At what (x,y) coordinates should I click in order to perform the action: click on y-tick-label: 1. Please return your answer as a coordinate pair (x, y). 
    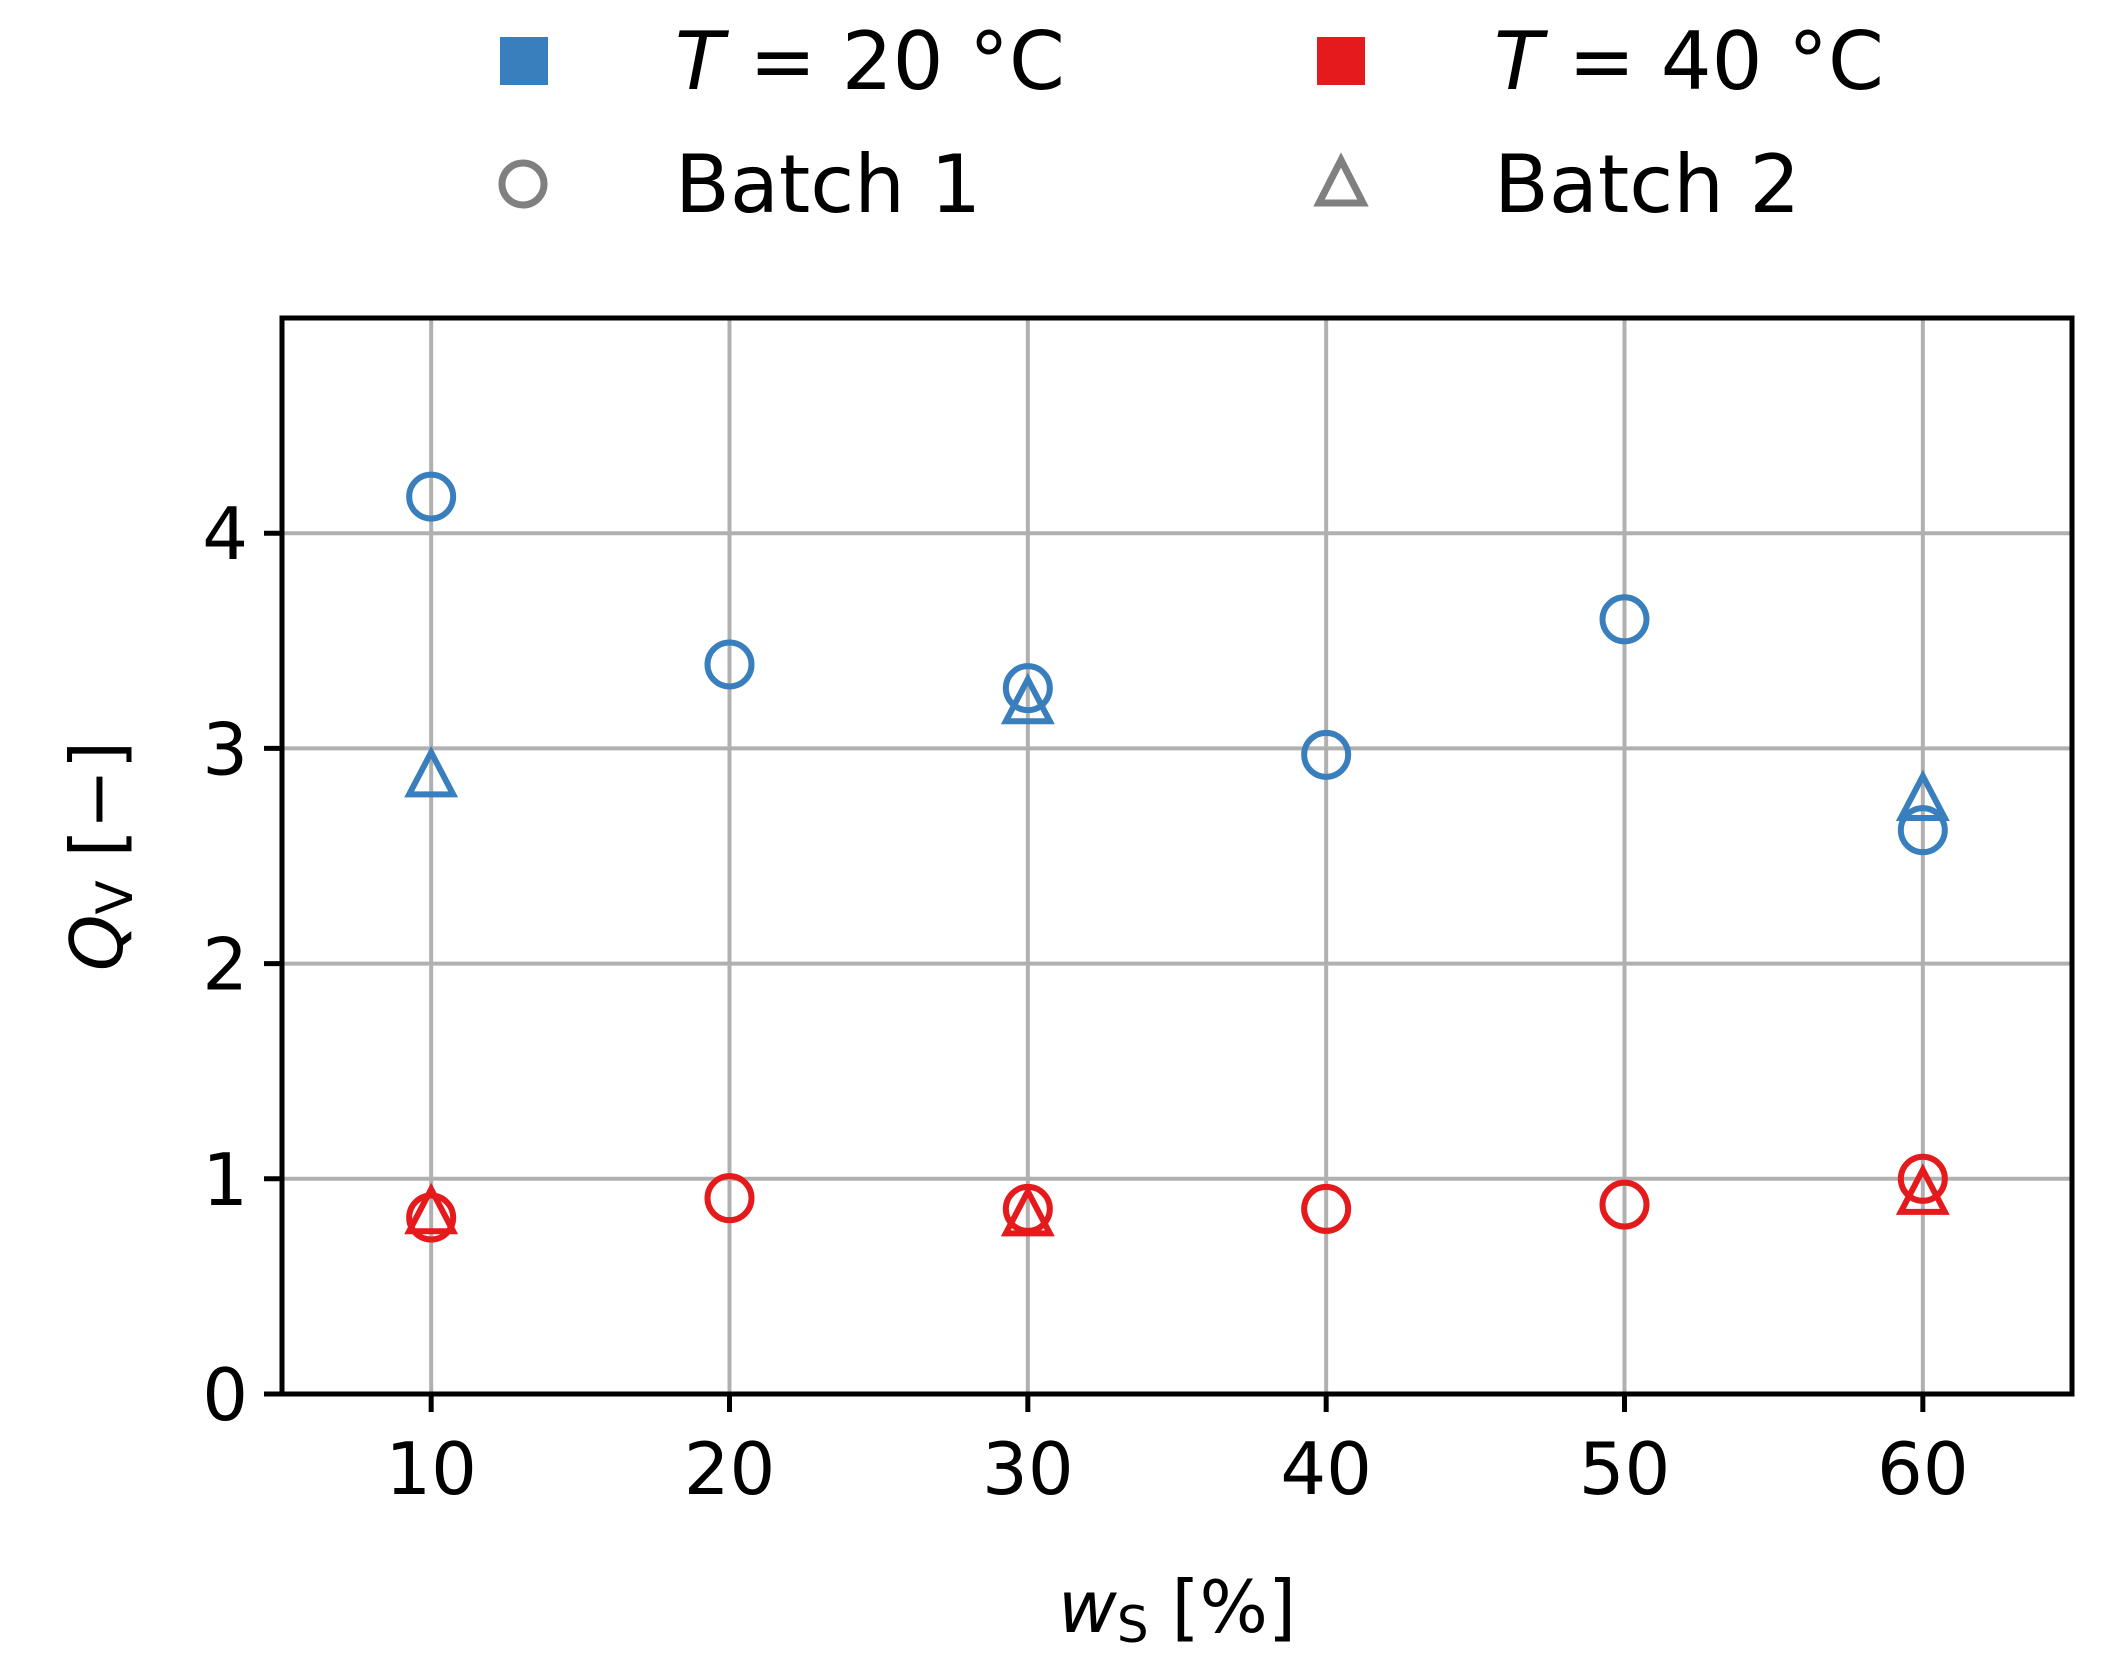
    Looking at the image, I should click on (225, 1180).